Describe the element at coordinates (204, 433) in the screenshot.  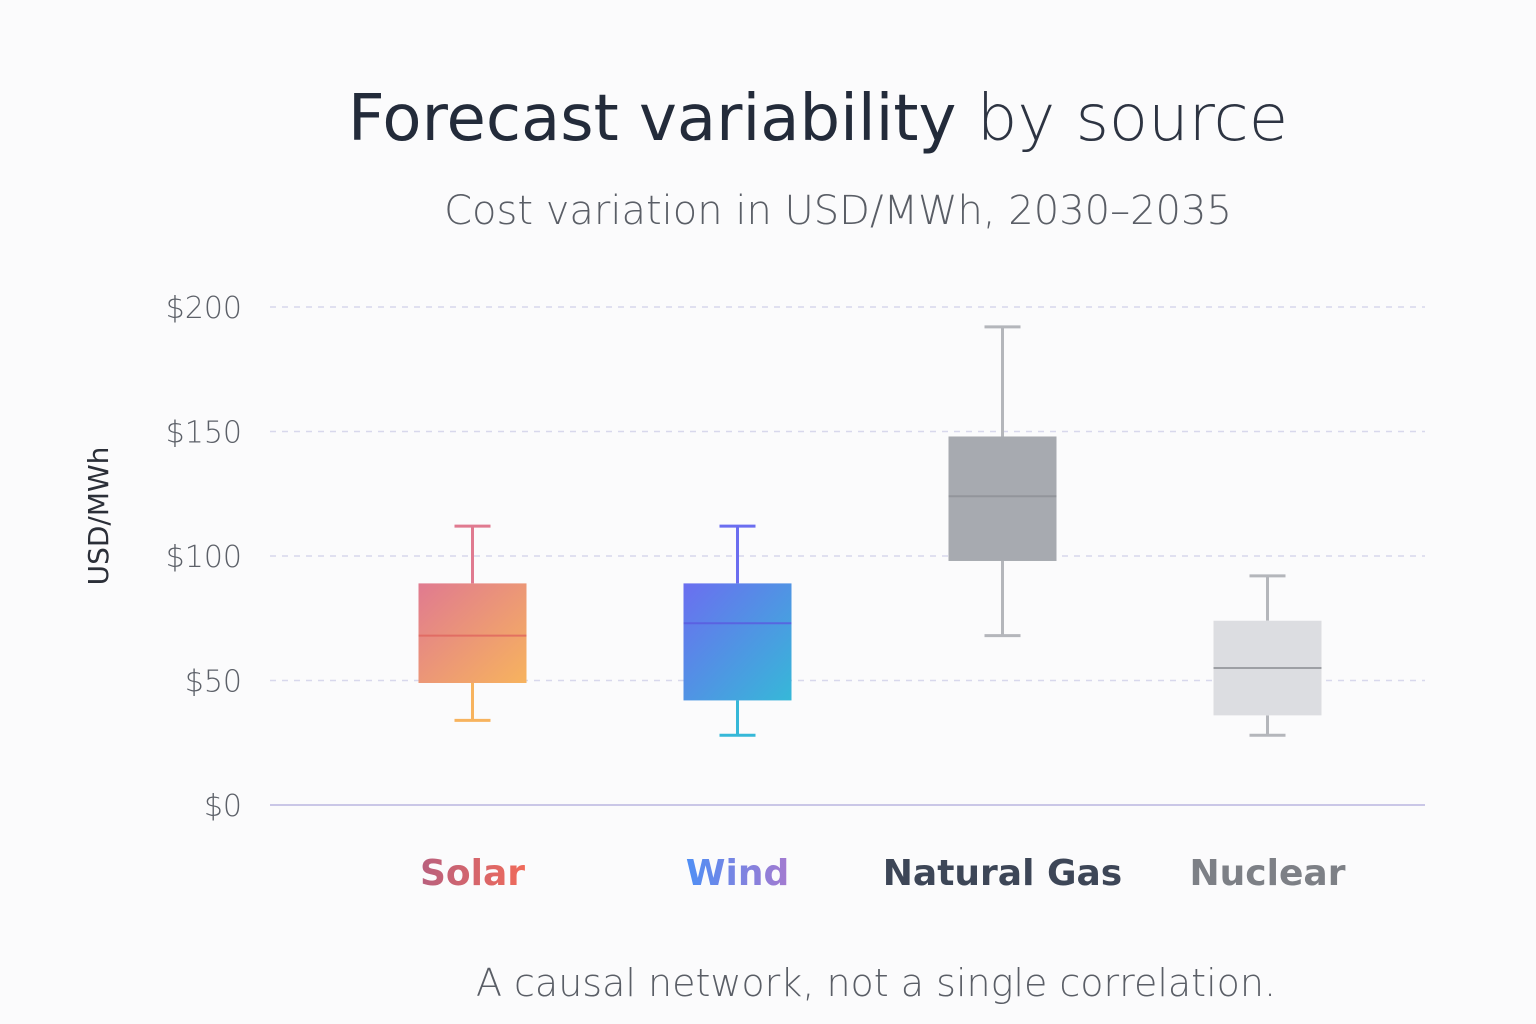
I see `y-tick-label: $150` at that location.